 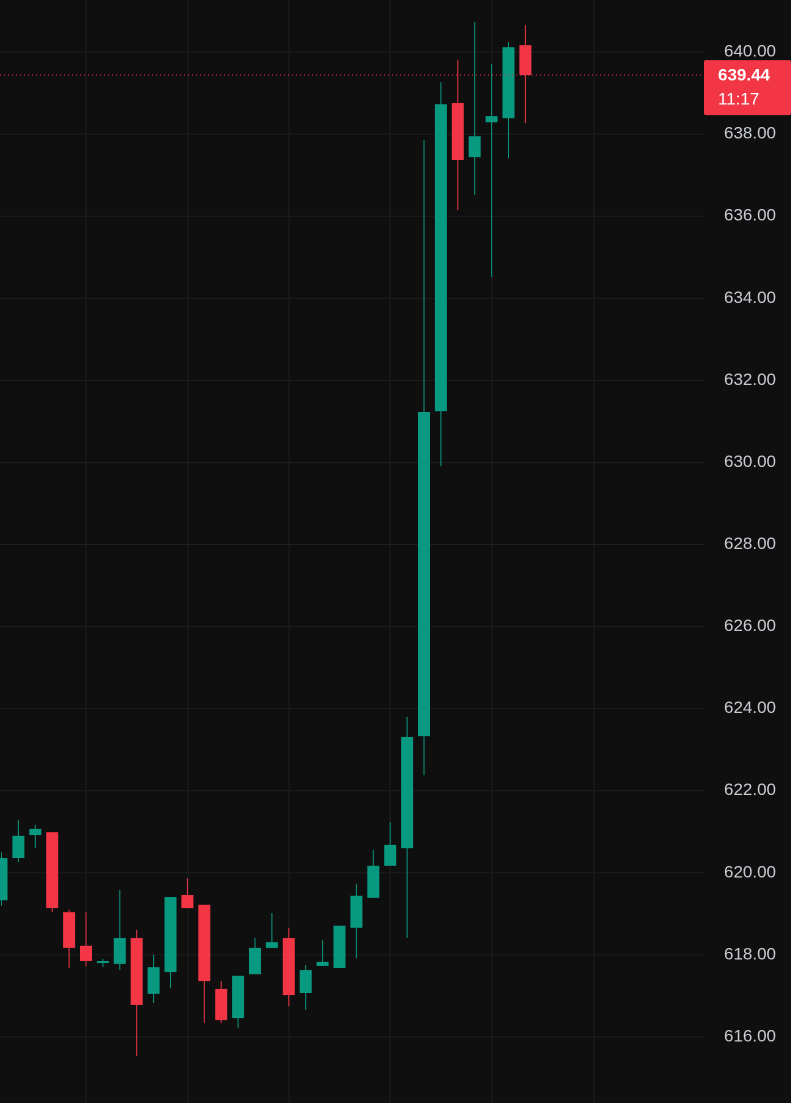 What do you see at coordinates (750, 51) in the screenshot?
I see `y-tick-label: 640.00` at bounding box center [750, 51].